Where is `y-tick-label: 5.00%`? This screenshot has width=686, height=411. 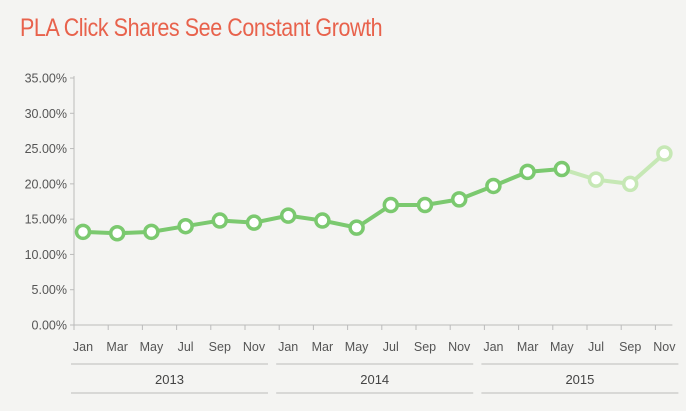
y-tick-label: 5.00% is located at coordinates (49, 290).